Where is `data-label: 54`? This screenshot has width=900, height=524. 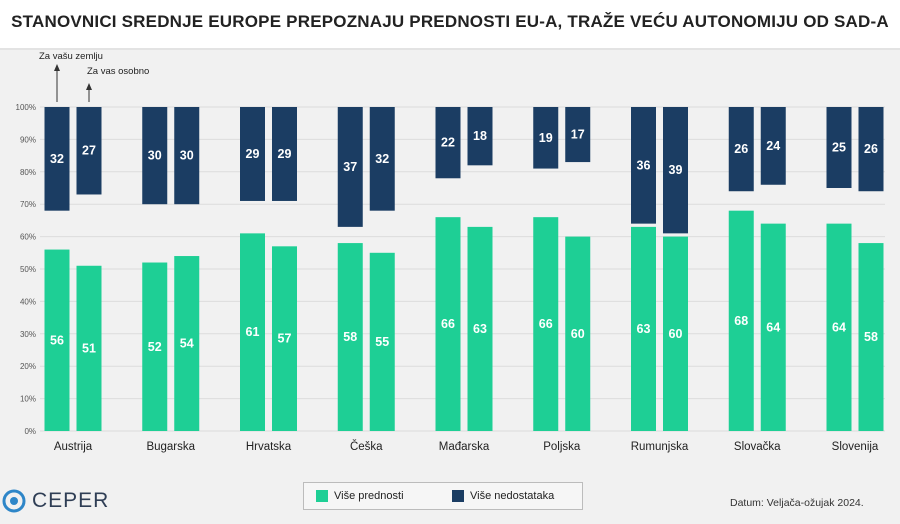 data-label: 54 is located at coordinates (187, 344).